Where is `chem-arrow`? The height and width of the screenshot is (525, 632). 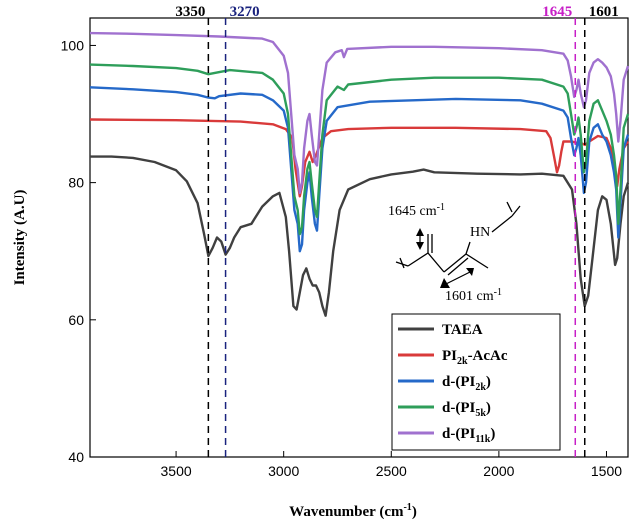 chem-arrow is located at coordinates (458, 278).